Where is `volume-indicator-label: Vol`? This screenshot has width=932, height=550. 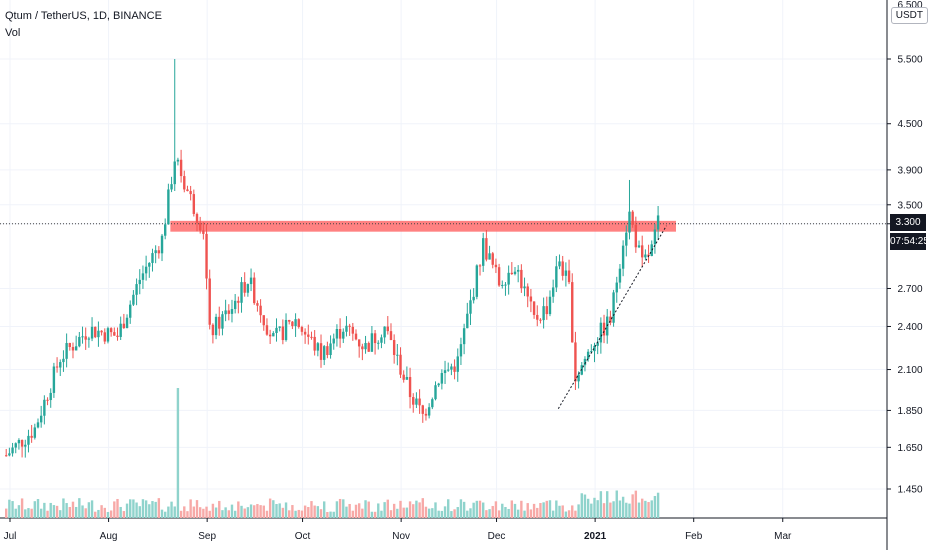 volume-indicator-label: Vol is located at coordinates (13, 33).